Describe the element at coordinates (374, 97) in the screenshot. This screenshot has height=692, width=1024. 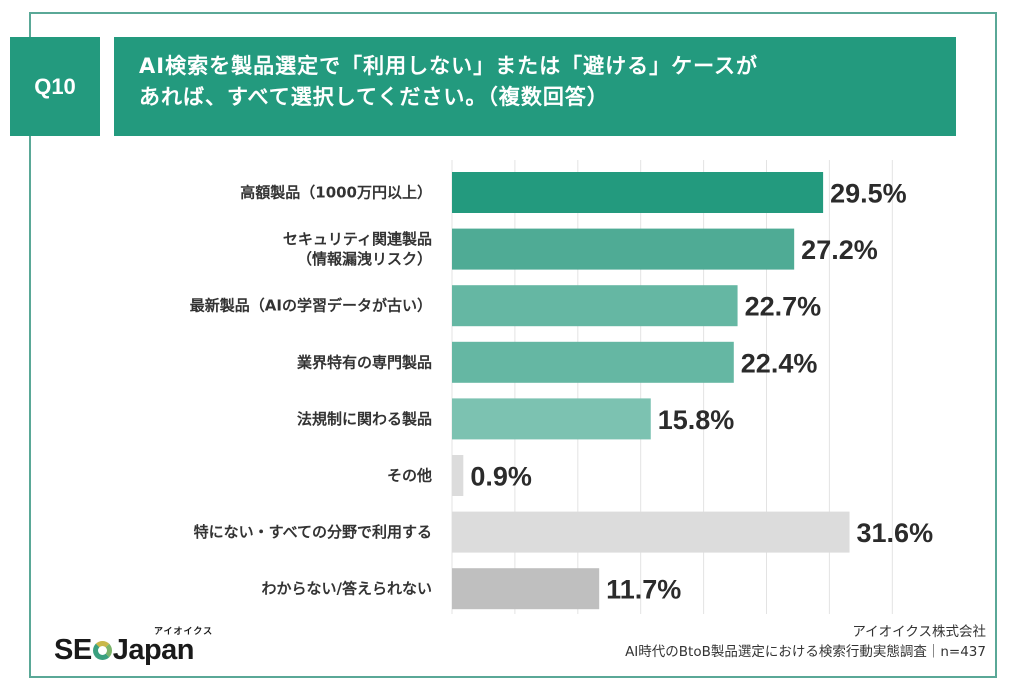
I see `question-title-line-2: あれば、すべて選択してください。（複数回答）` at that location.